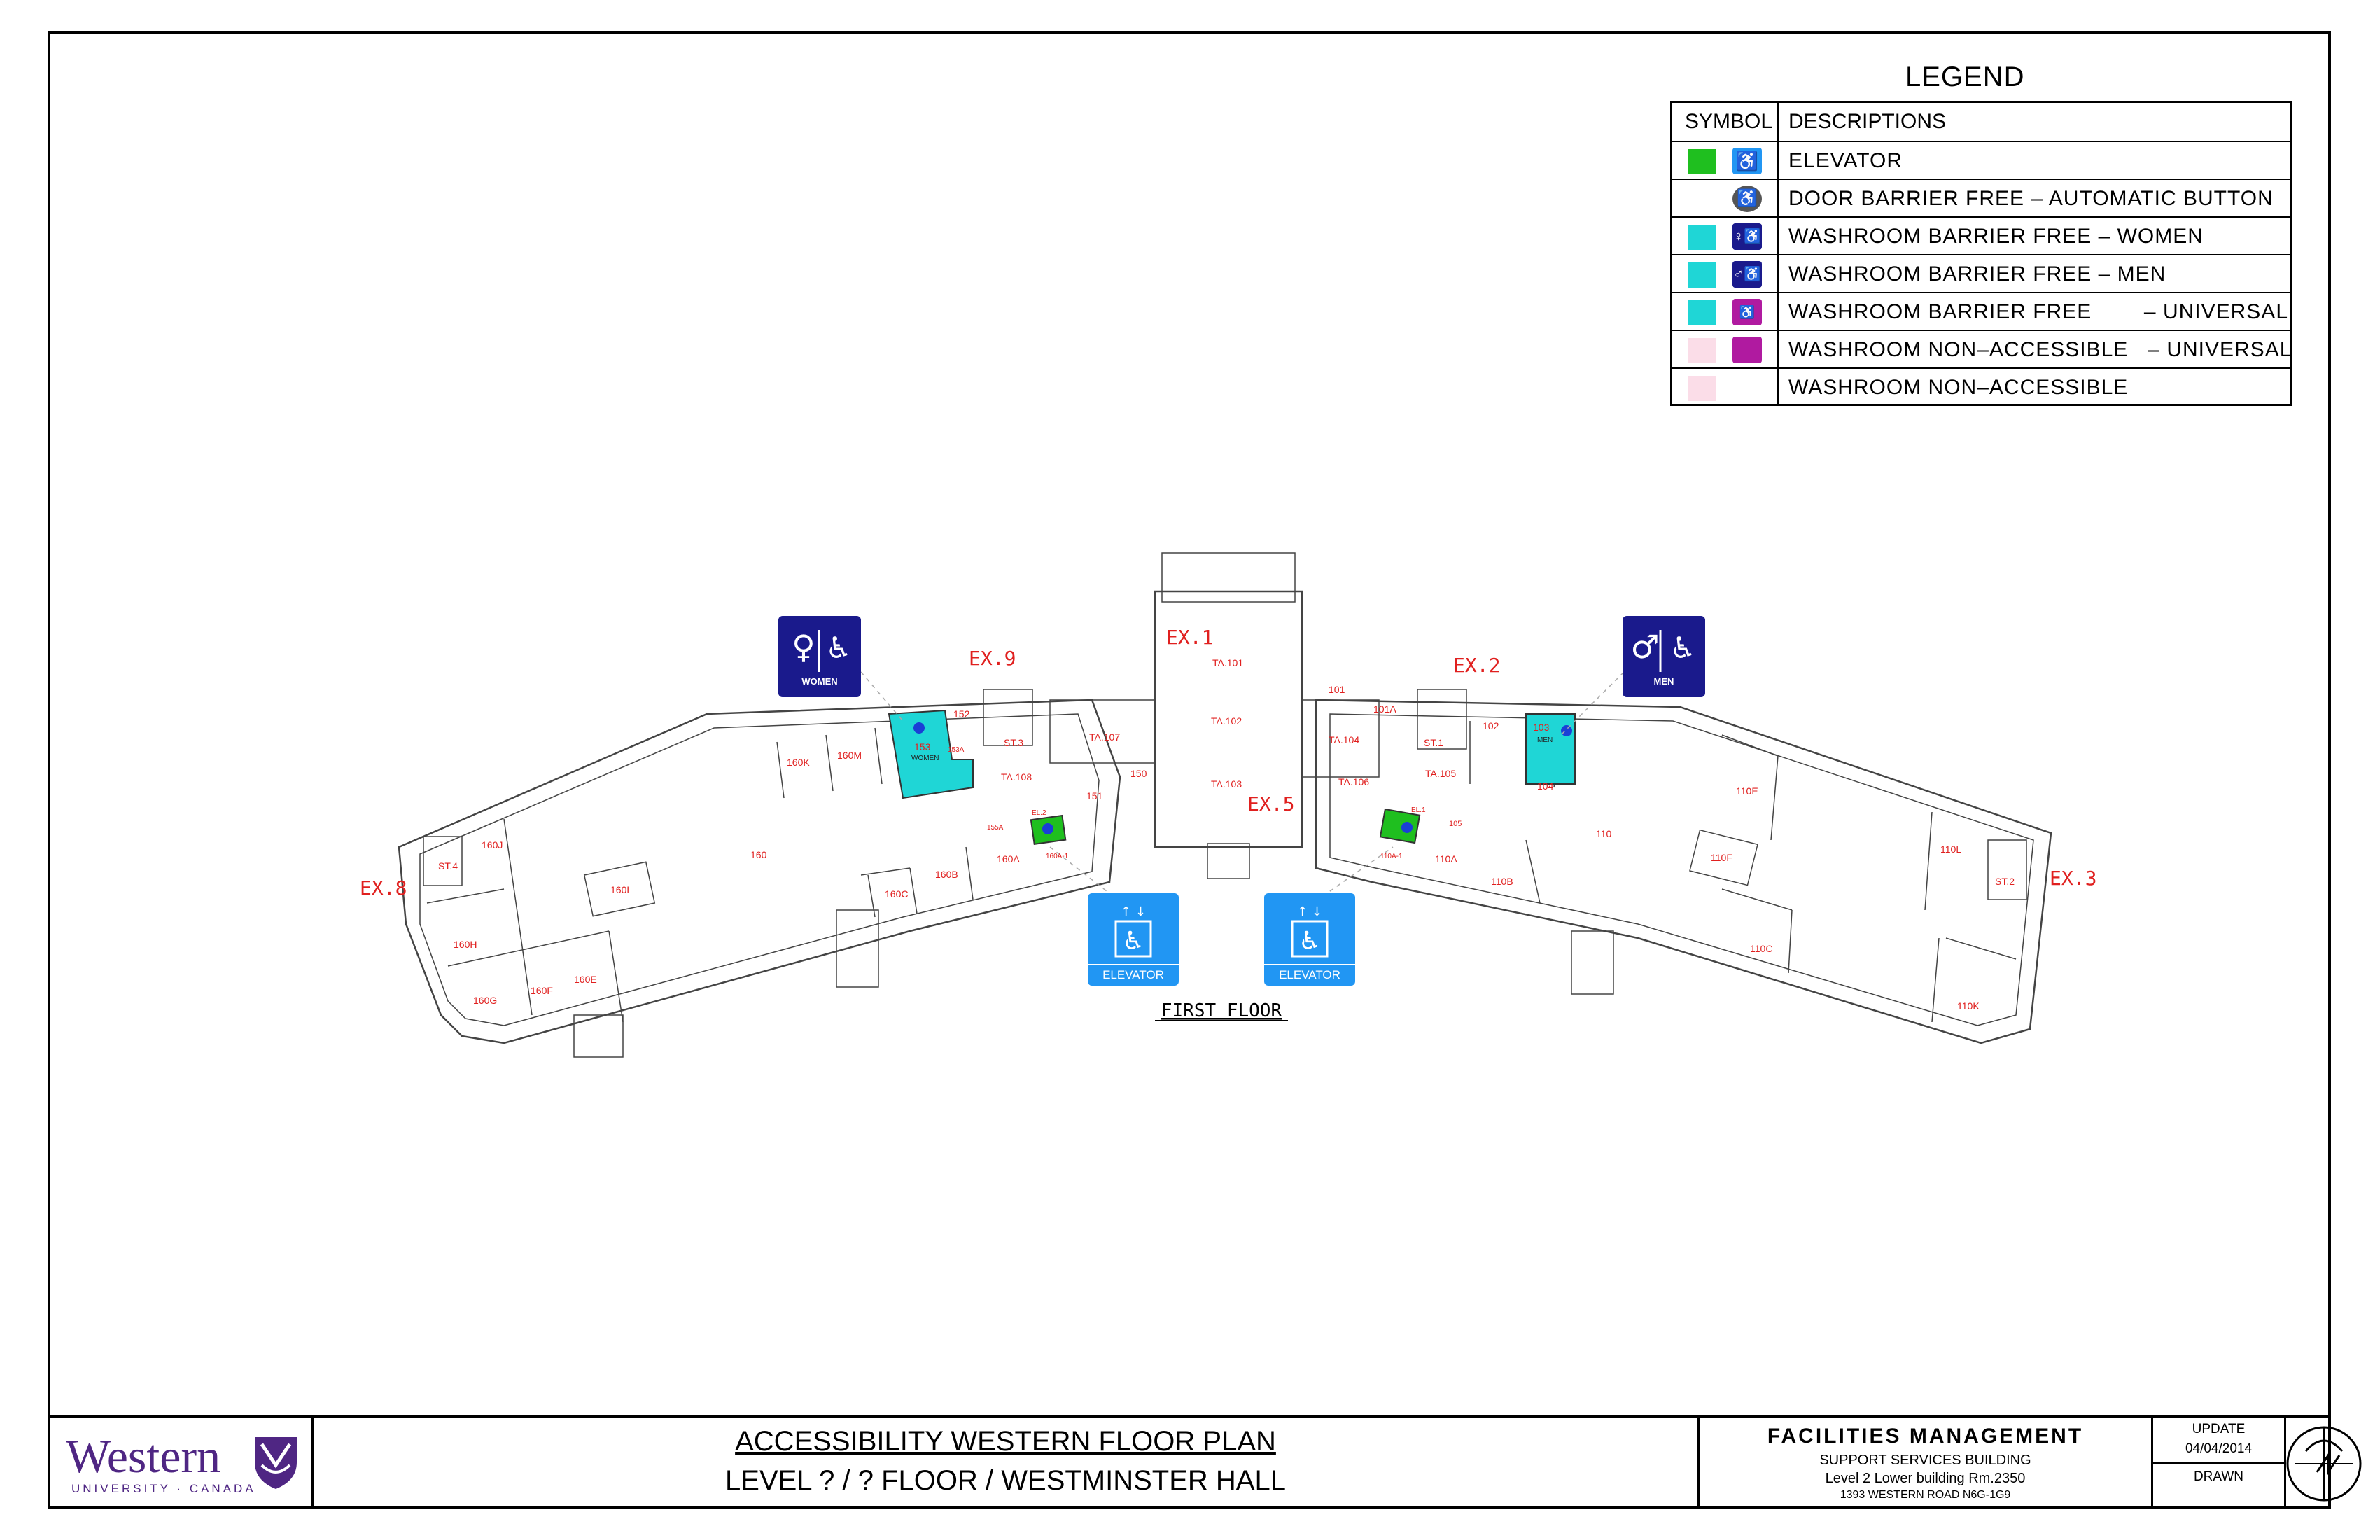 The width and height of the screenshot is (2380, 1540). What do you see at coordinates (1502, 881) in the screenshot?
I see `room-label: 110B` at bounding box center [1502, 881].